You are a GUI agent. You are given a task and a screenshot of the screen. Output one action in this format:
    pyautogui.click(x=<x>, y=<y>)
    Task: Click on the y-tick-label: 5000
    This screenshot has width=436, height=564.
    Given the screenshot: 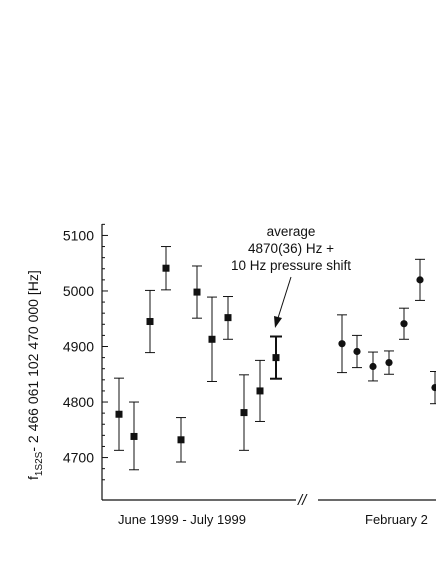 What is the action you would take?
    pyautogui.click(x=78, y=291)
    